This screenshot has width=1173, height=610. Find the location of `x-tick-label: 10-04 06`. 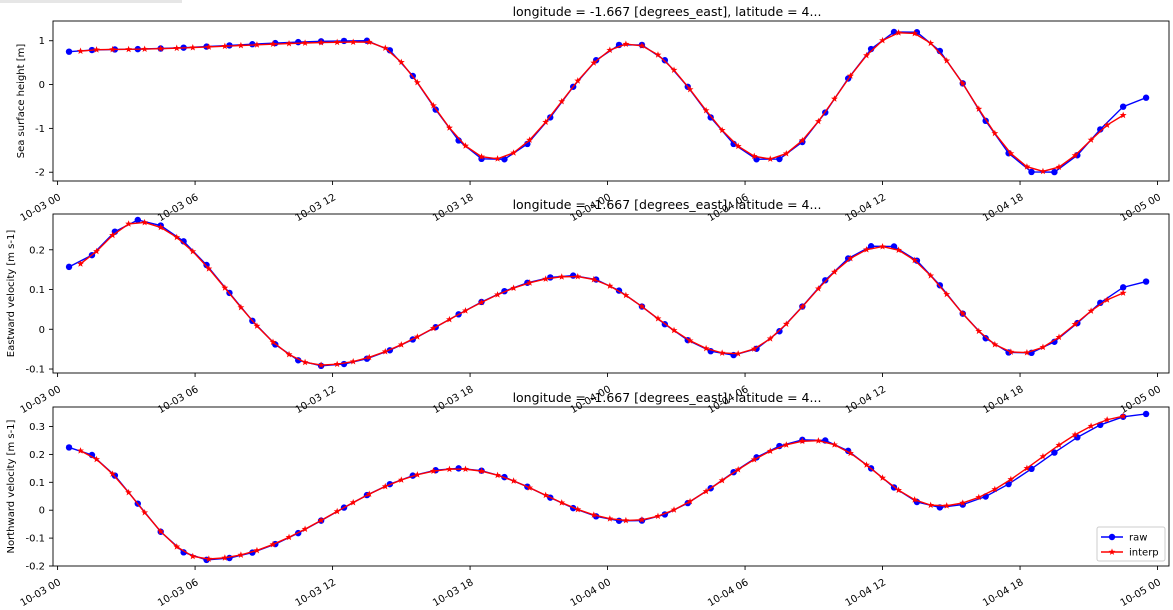

x-tick-label: 10-04 06 is located at coordinates (728, 593).